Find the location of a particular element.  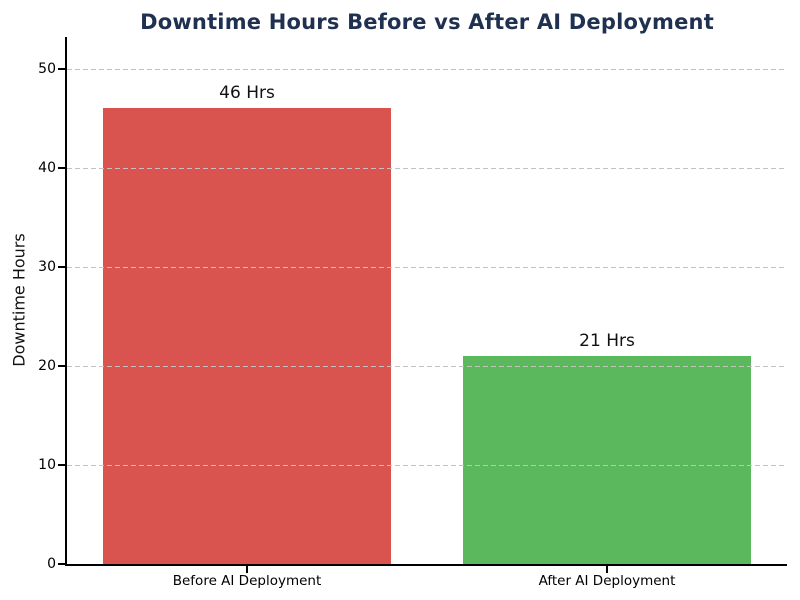

x-tick-label: Before AI Deployment is located at coordinates (247, 581).